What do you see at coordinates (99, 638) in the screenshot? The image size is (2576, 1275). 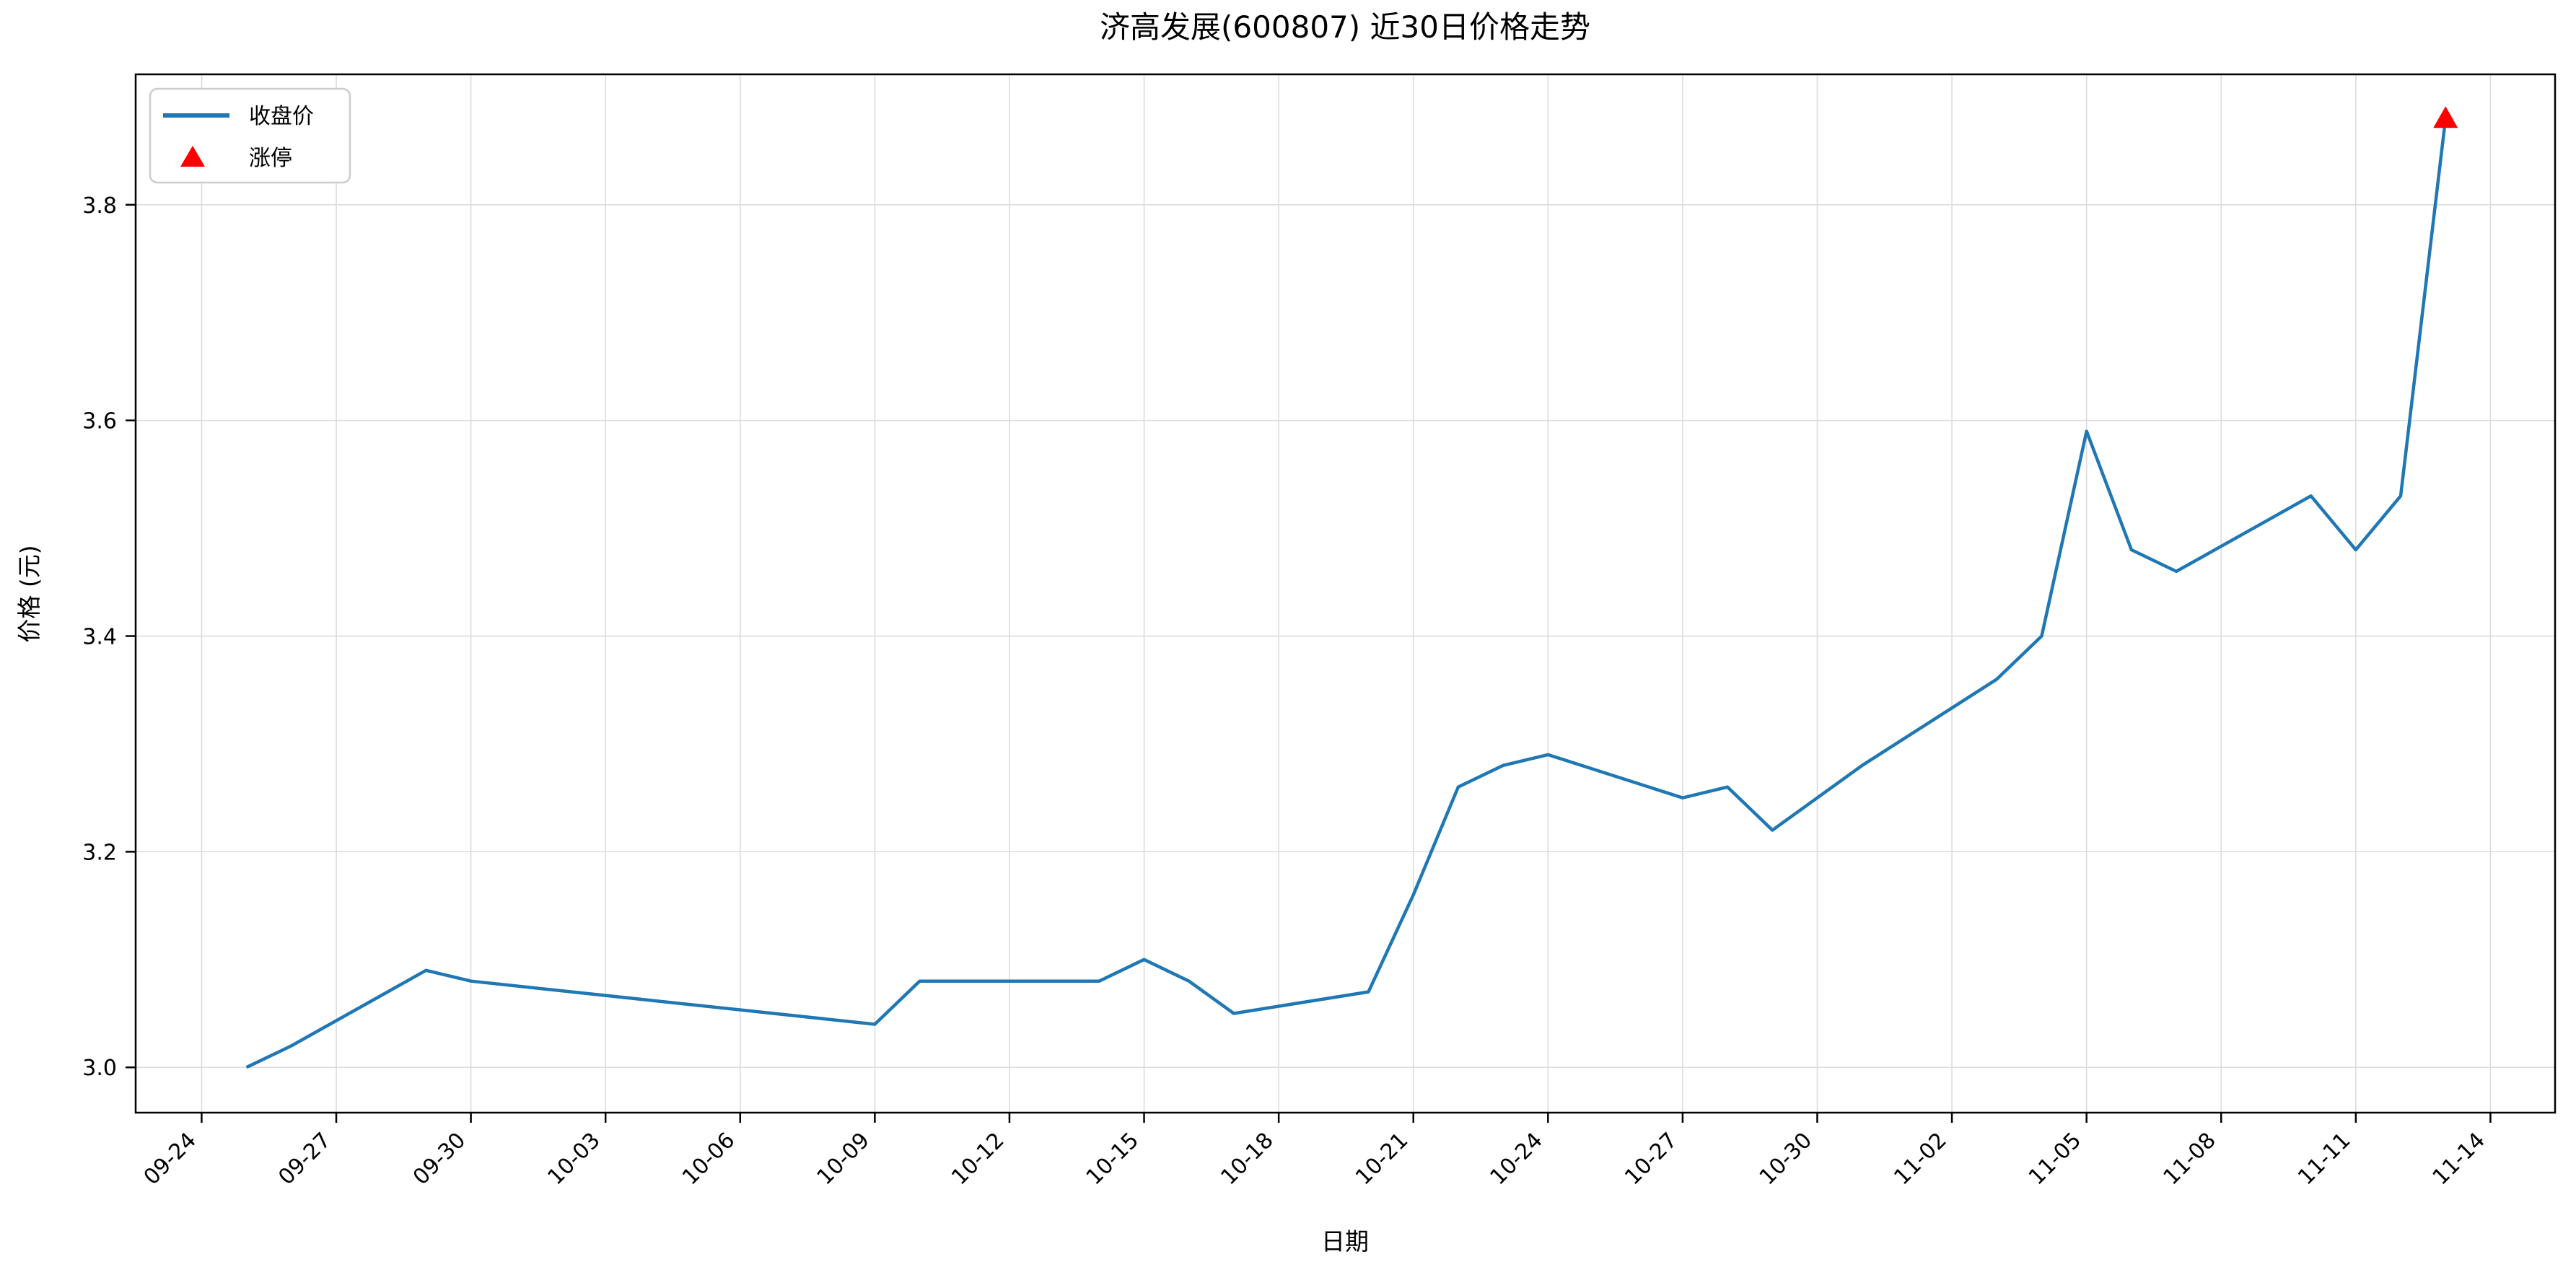 I see `y-tick-label: 3.4` at bounding box center [99, 638].